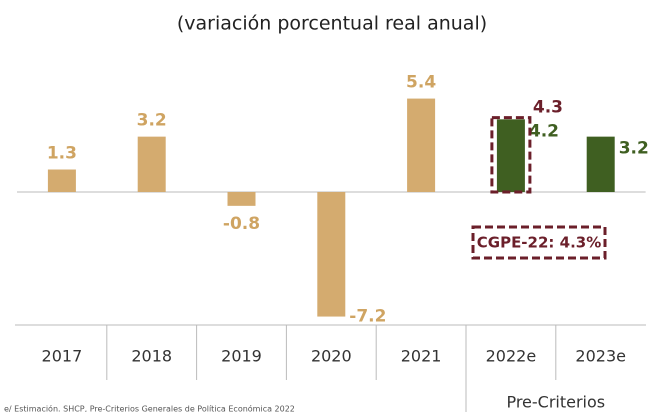 The width and height of the screenshot is (657, 412). Describe the element at coordinates (151, 356) in the screenshot. I see `x-tick-label: 2018` at that location.